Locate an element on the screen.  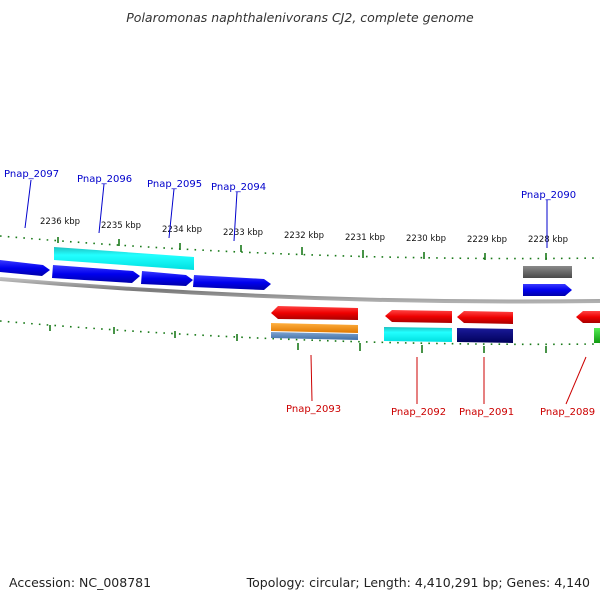
gene-arrow-pnap-2091 is located at coordinates (485, 317).